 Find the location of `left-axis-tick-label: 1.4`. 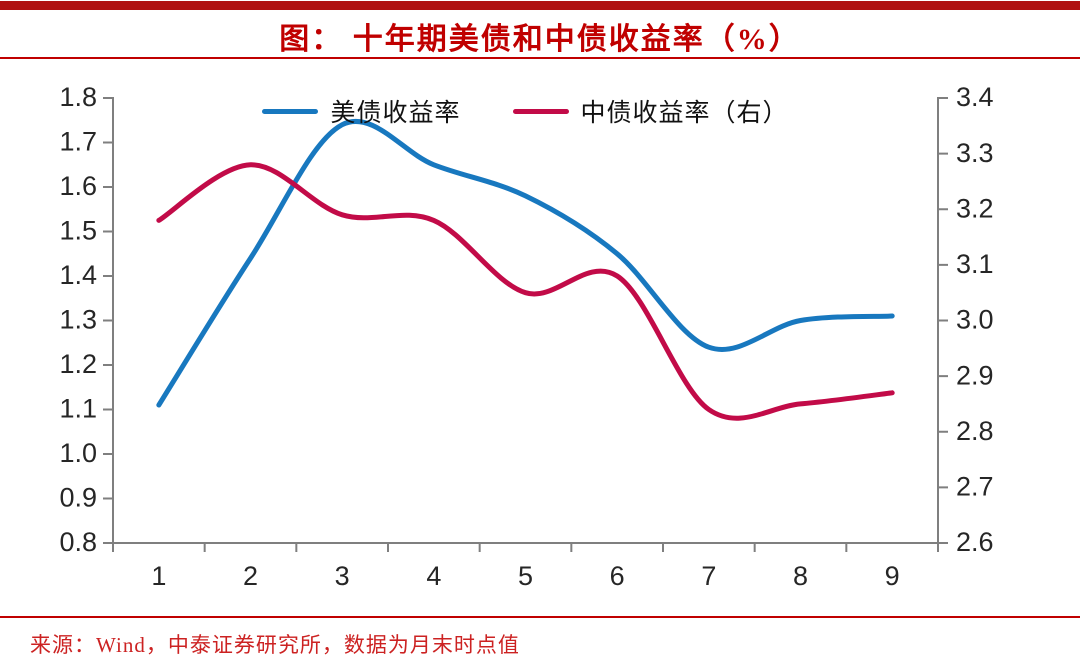

left-axis-tick-label: 1.4 is located at coordinates (78, 275).